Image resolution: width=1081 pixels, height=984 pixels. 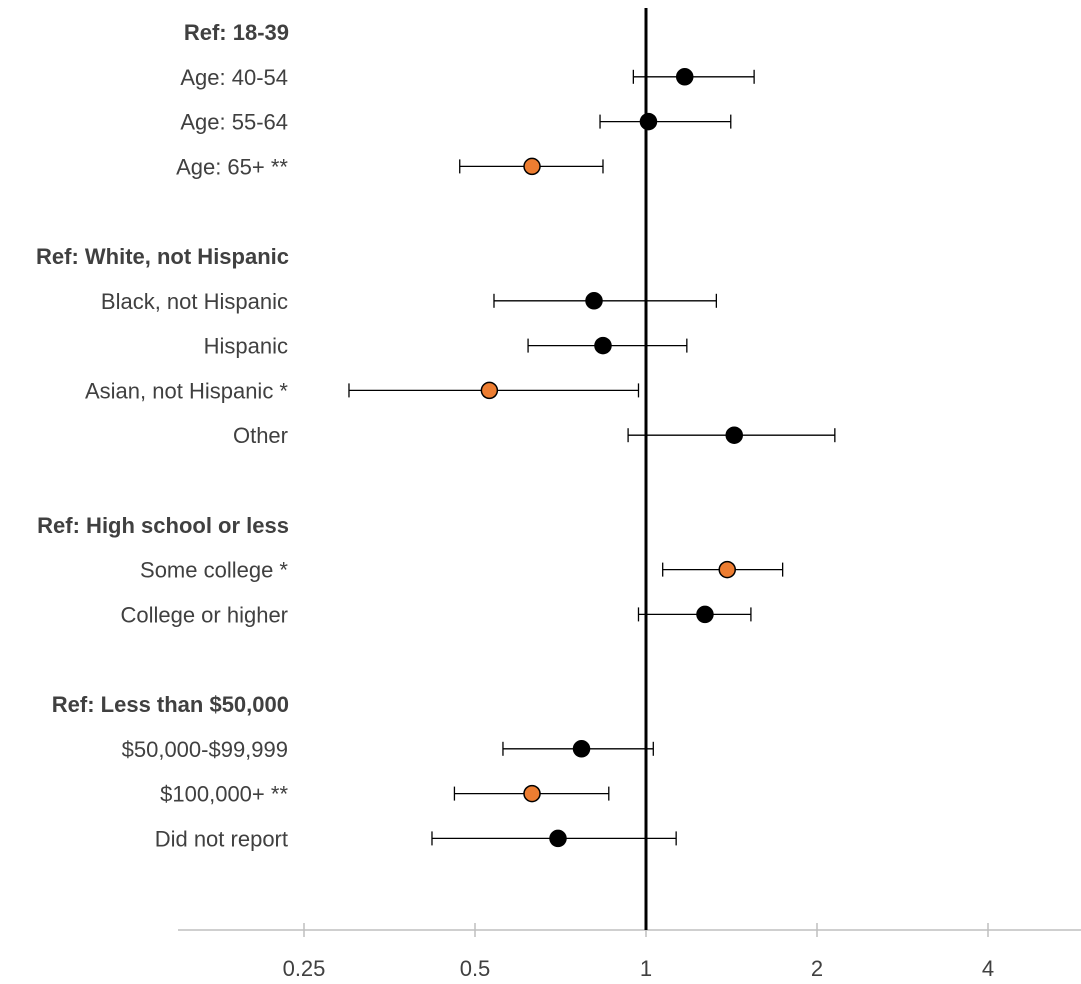 I want to click on row-label: Black, not Hispanic, so click(x=194, y=301).